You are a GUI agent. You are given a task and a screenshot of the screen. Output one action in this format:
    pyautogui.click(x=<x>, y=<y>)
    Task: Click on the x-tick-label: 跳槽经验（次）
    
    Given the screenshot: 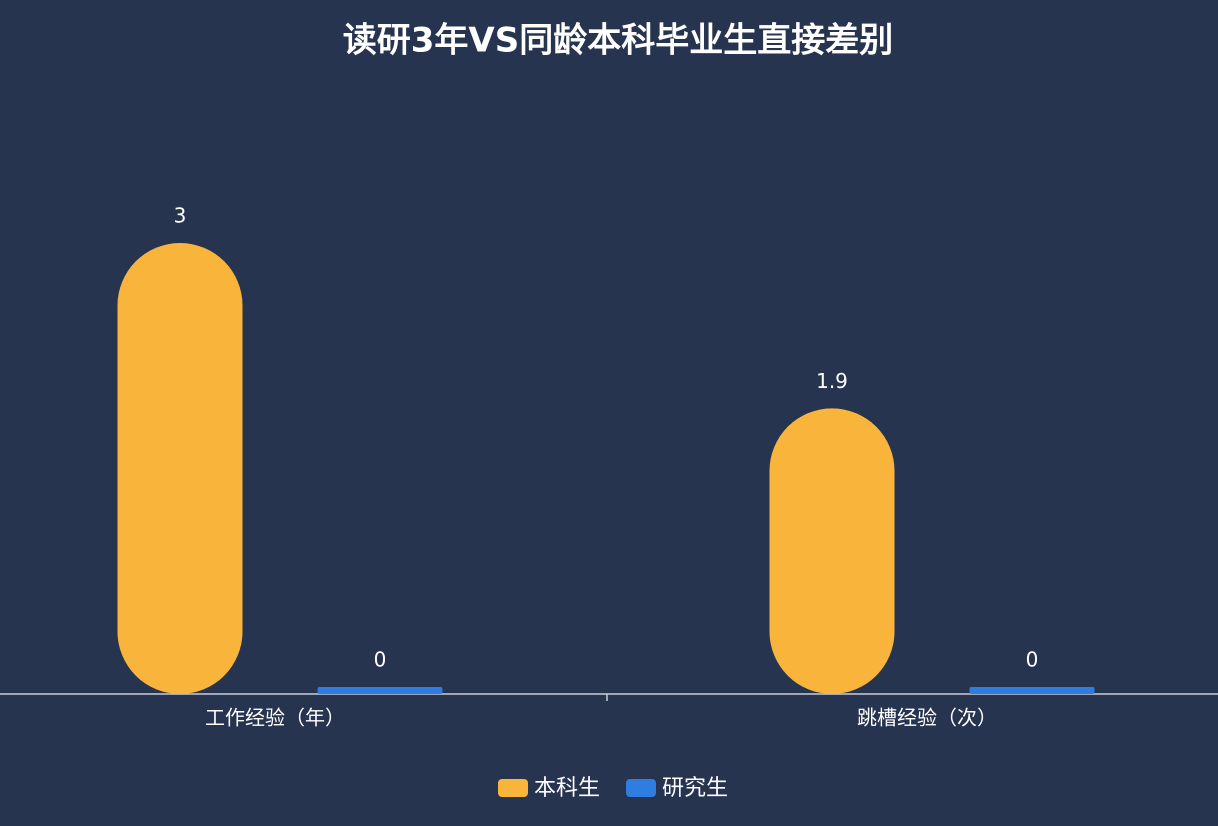 What is the action you would take?
    pyautogui.click(x=927, y=718)
    